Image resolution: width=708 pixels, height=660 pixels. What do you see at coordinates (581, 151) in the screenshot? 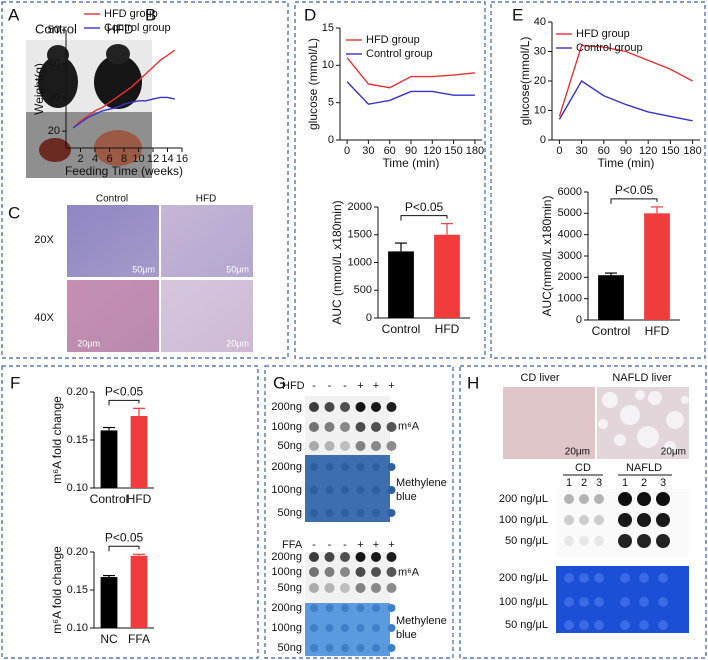
I see `x-tick-label: 30` at bounding box center [581, 151].